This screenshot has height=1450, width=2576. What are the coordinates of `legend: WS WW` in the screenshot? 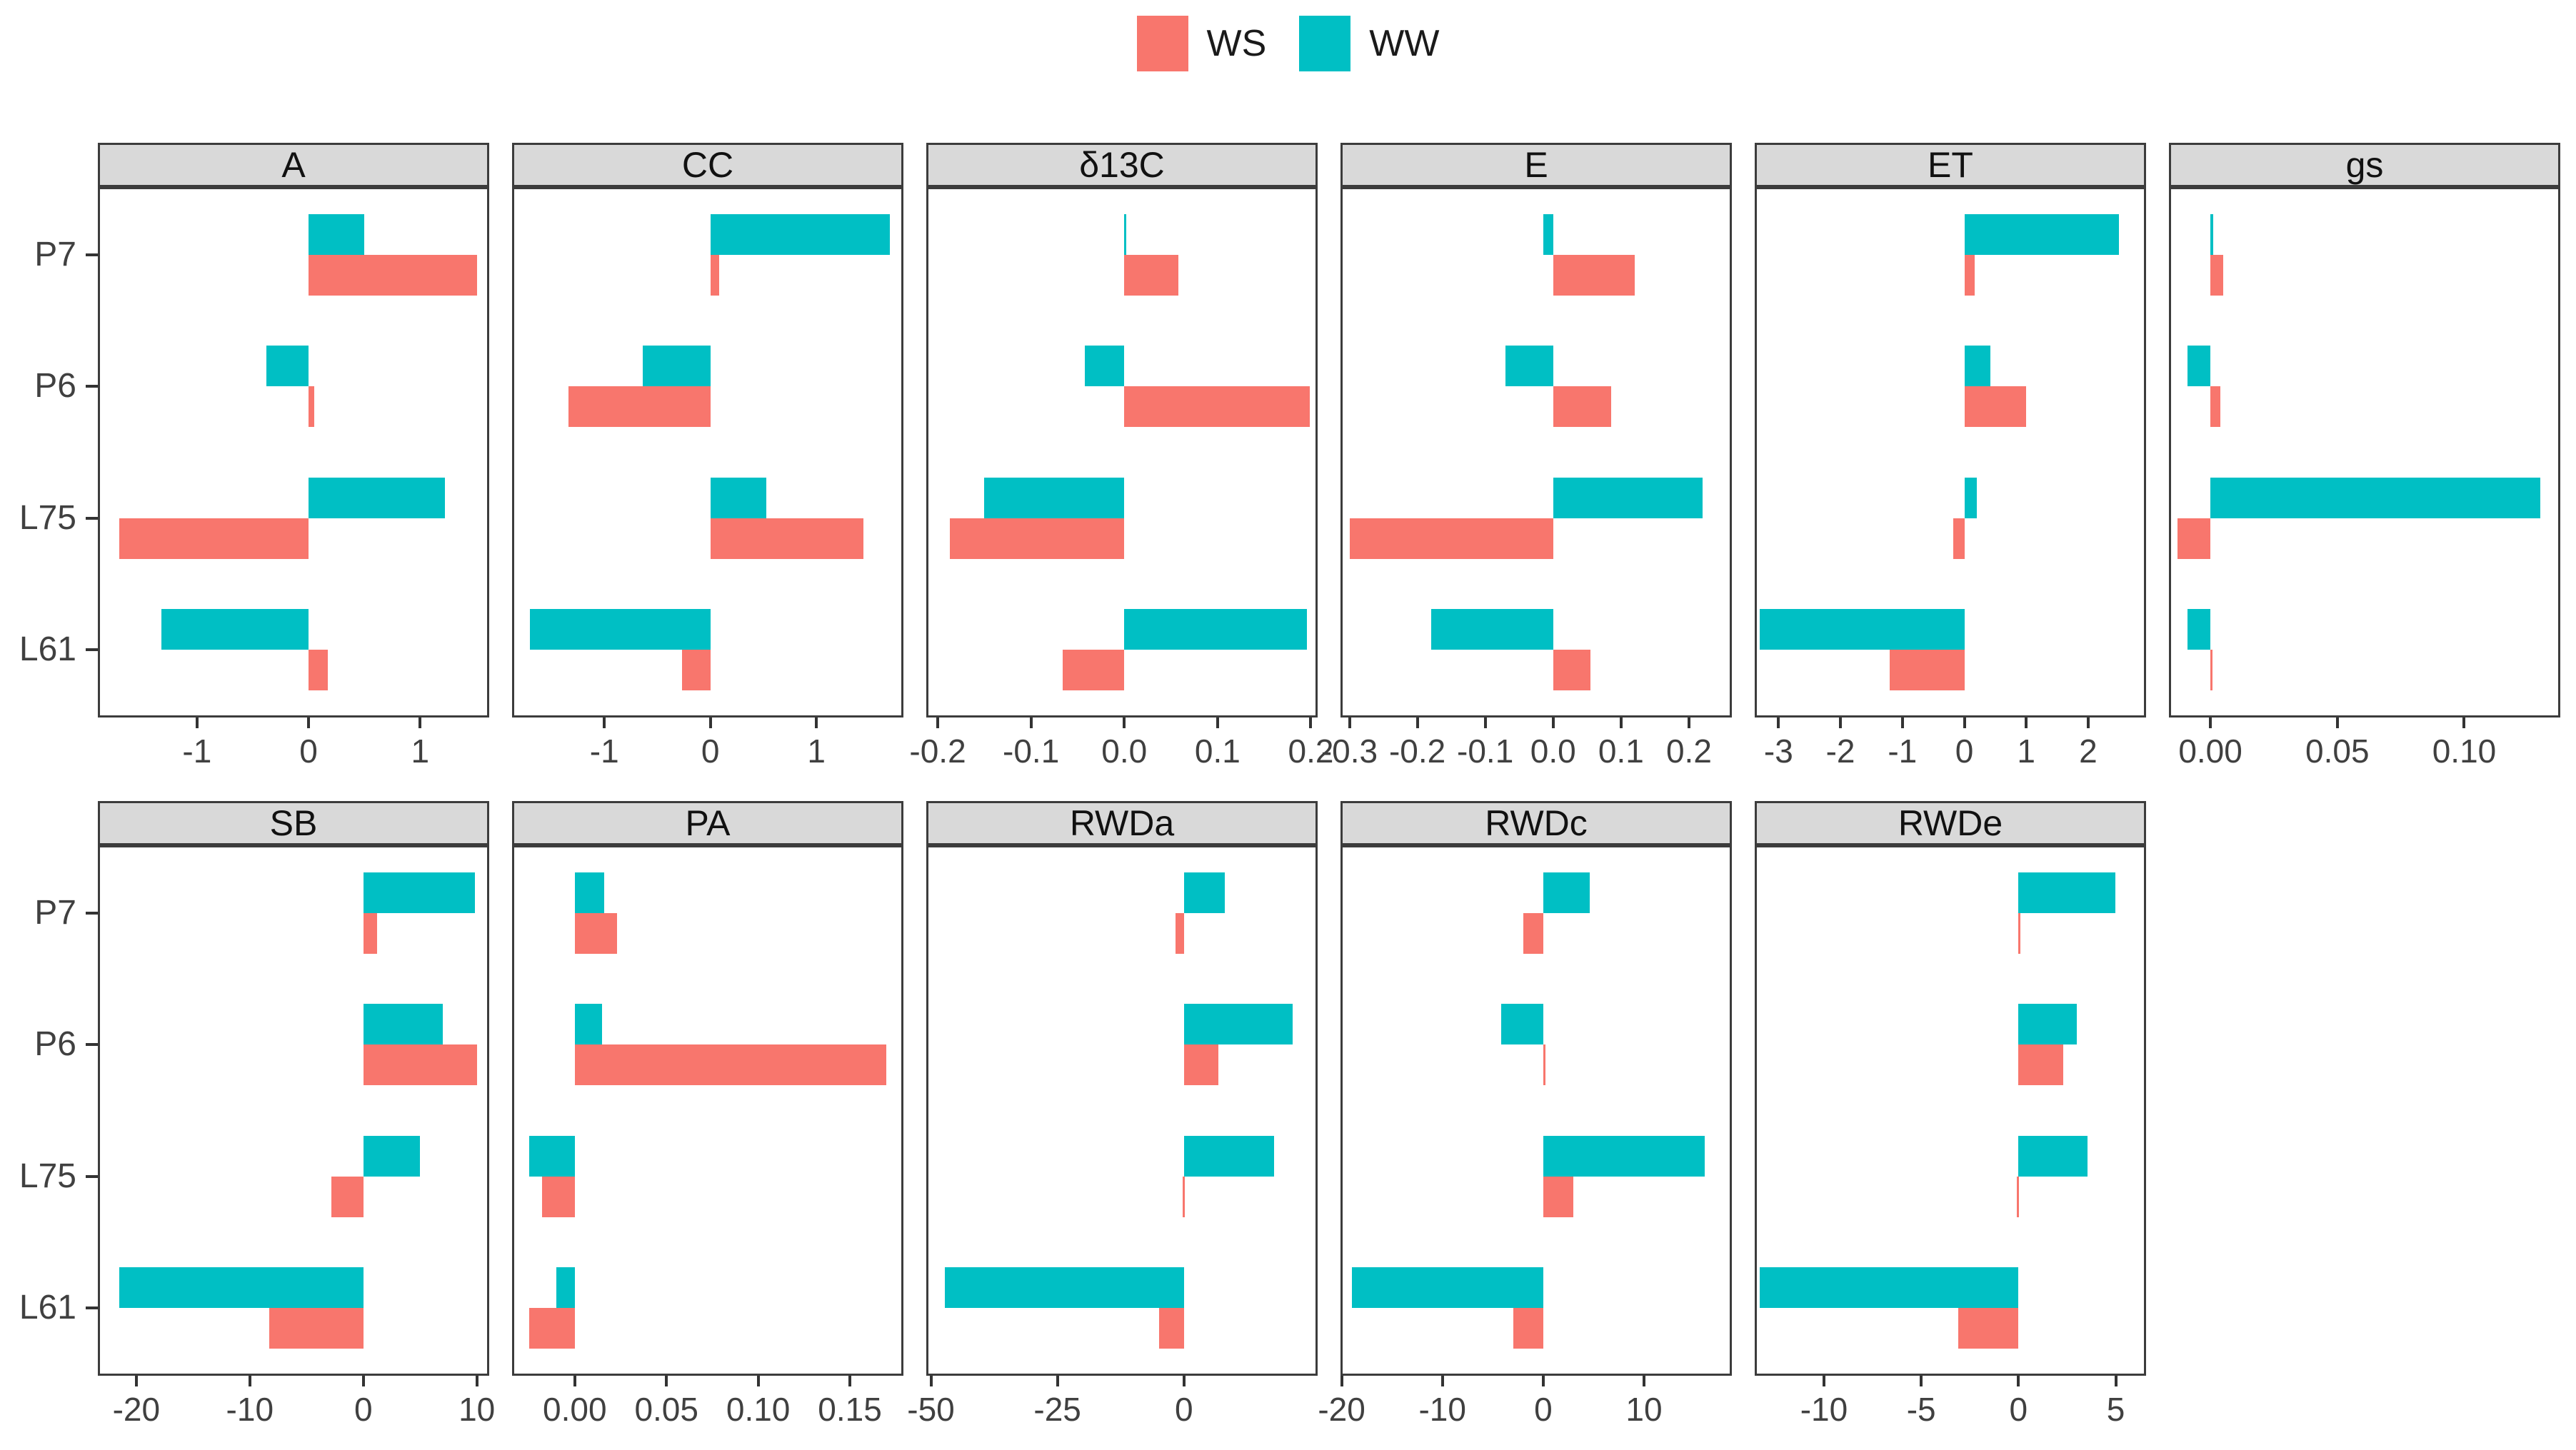 It's located at (1288, 43).